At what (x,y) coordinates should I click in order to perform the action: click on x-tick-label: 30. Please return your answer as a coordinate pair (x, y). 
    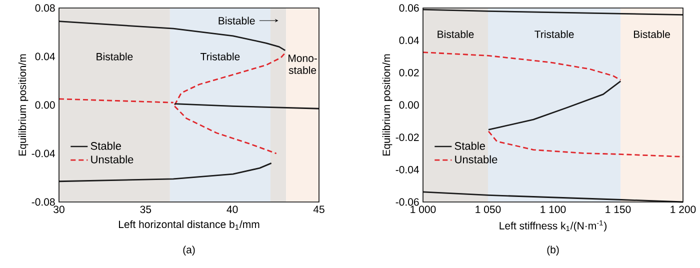
    Looking at the image, I should click on (59, 210).